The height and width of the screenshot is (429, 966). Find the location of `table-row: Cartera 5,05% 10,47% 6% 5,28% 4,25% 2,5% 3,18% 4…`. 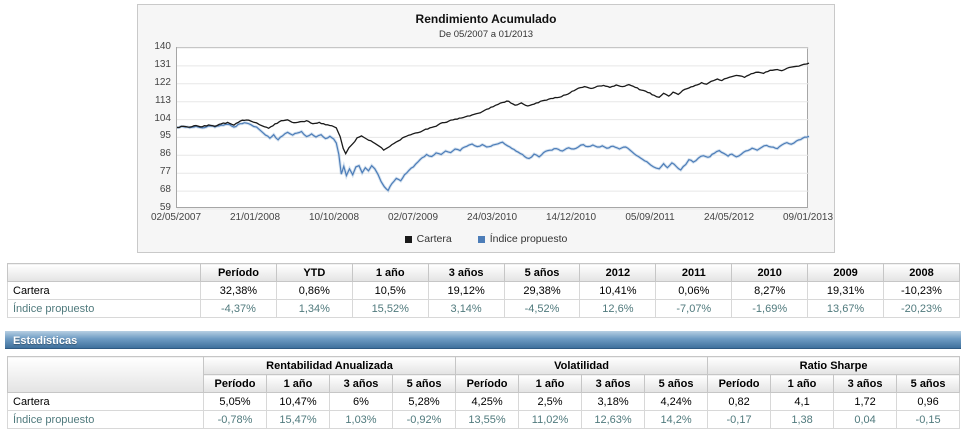

table-row: Cartera 5,05% 10,47% 6% 5,28% 4,25% 2,5% 3,18% 4… is located at coordinates (484, 401).